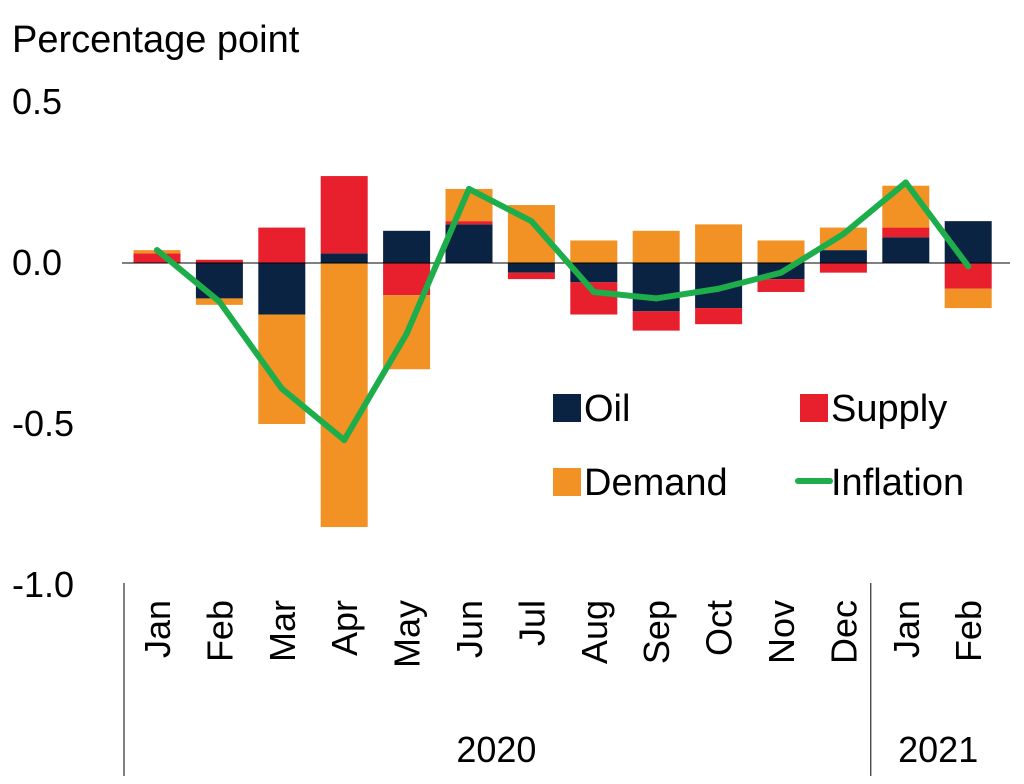 The height and width of the screenshot is (784, 1024). What do you see at coordinates (594, 632) in the screenshot?
I see `x-tick-label: Aug` at bounding box center [594, 632].